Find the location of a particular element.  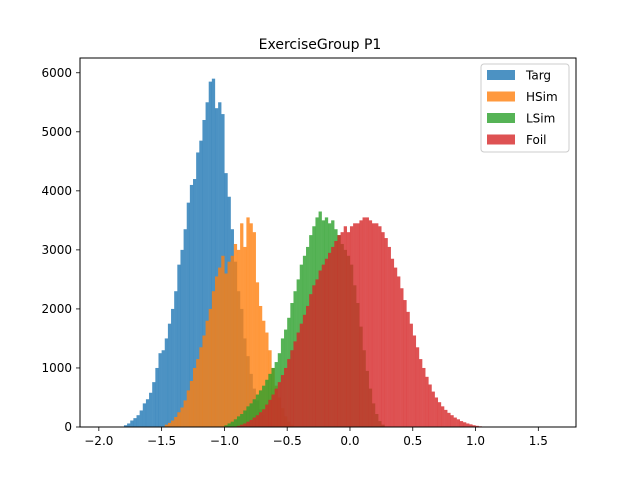

legend-item-targ: Targ is located at coordinates (519, 76).